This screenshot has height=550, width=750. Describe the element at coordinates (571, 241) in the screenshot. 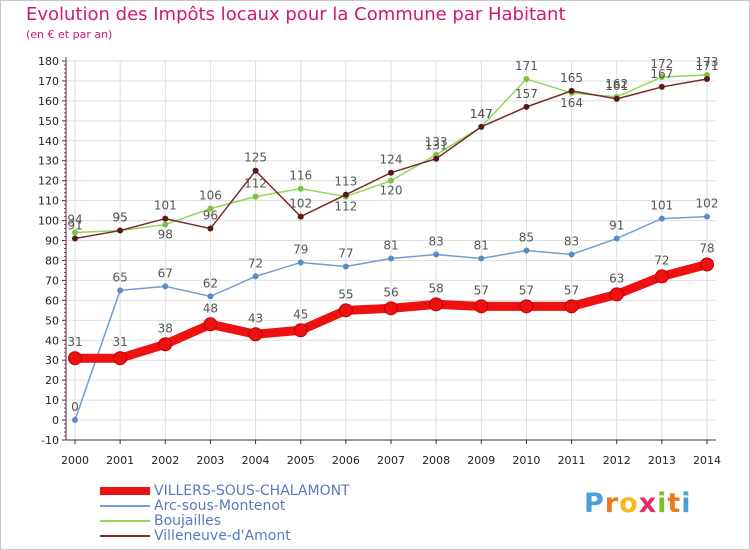

I see `data-label: 83` at that location.